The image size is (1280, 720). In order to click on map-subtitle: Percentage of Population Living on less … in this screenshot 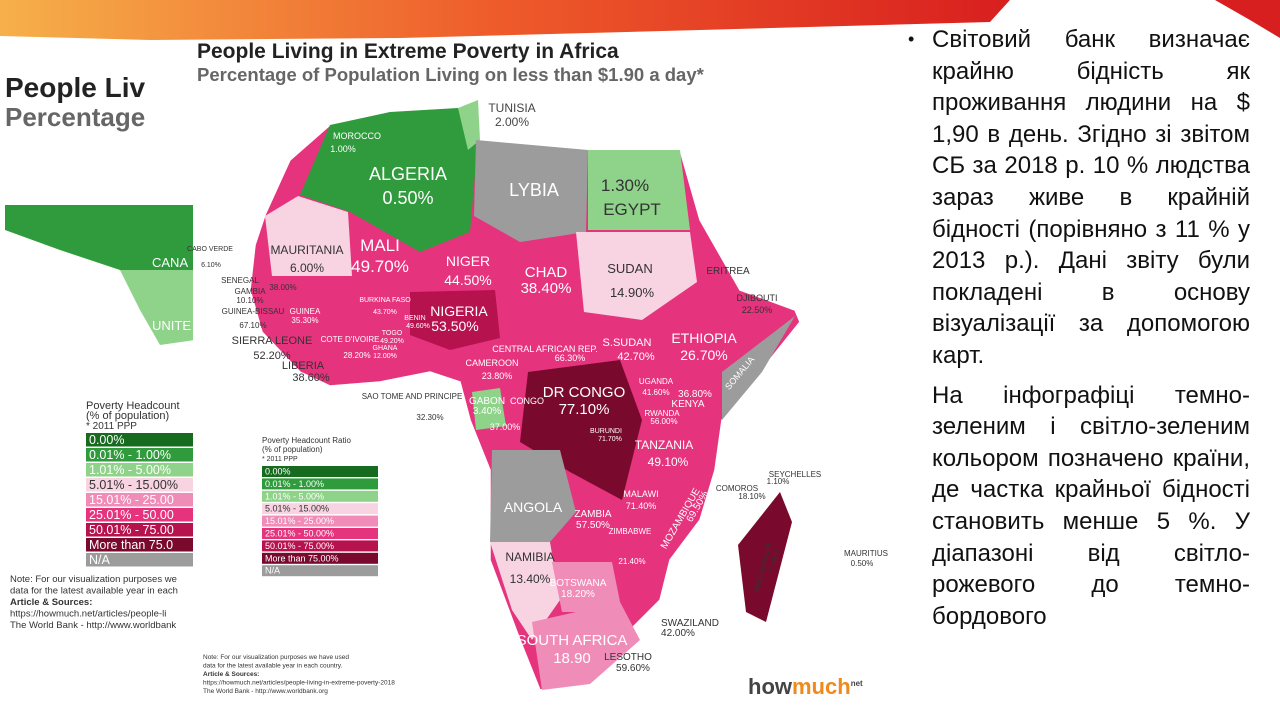, I will do `click(451, 74)`.